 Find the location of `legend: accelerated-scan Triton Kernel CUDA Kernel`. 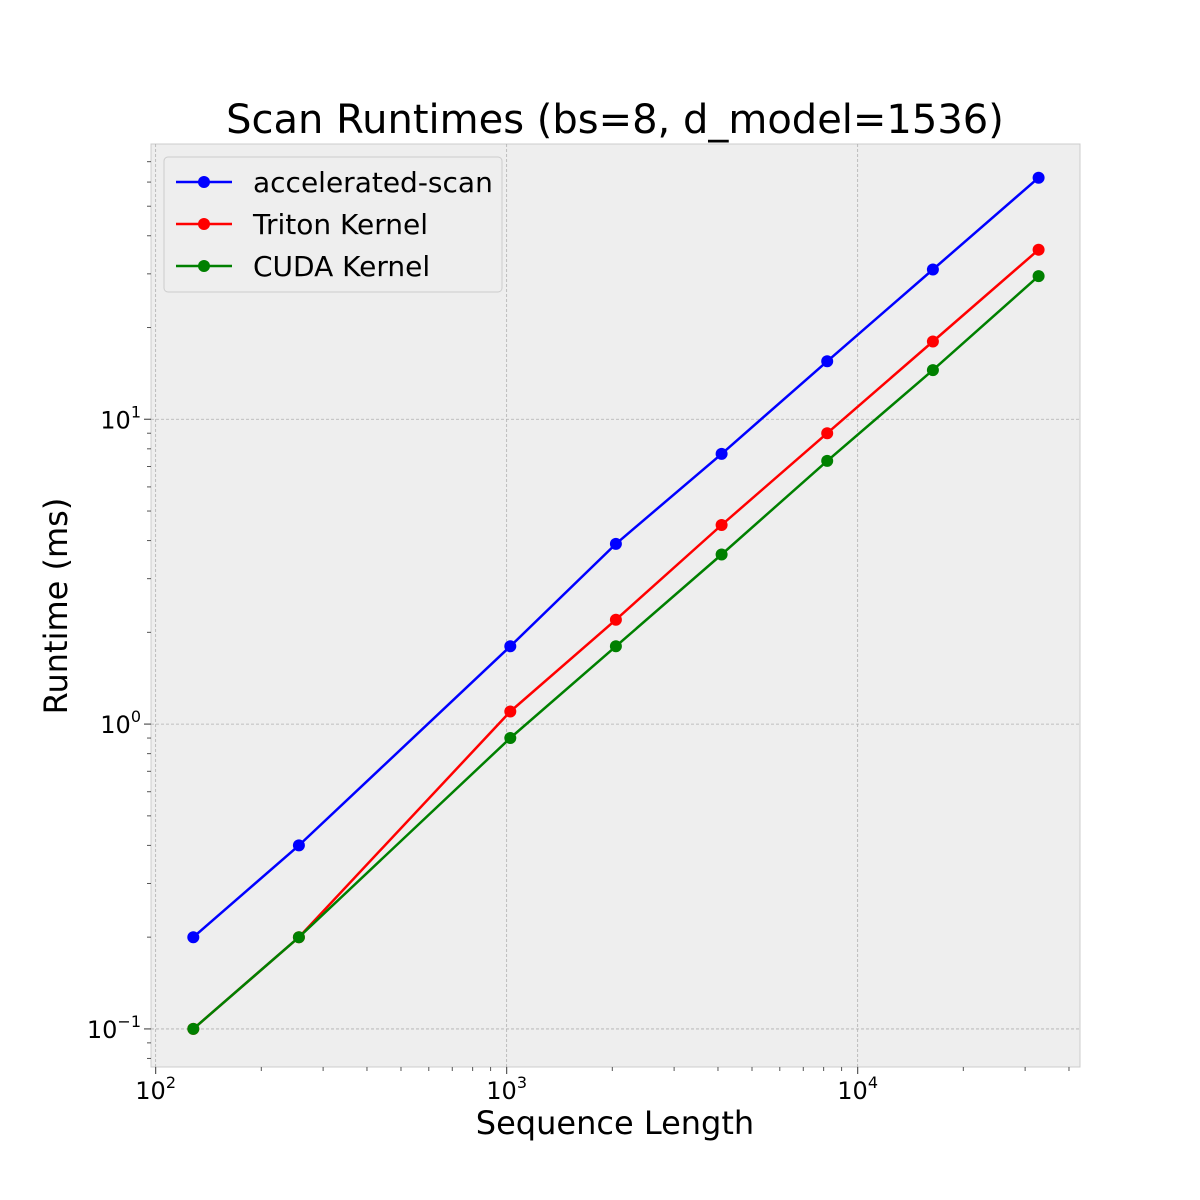

legend: accelerated-scan Triton Kernel CUDA Kernel is located at coordinates (333, 224).